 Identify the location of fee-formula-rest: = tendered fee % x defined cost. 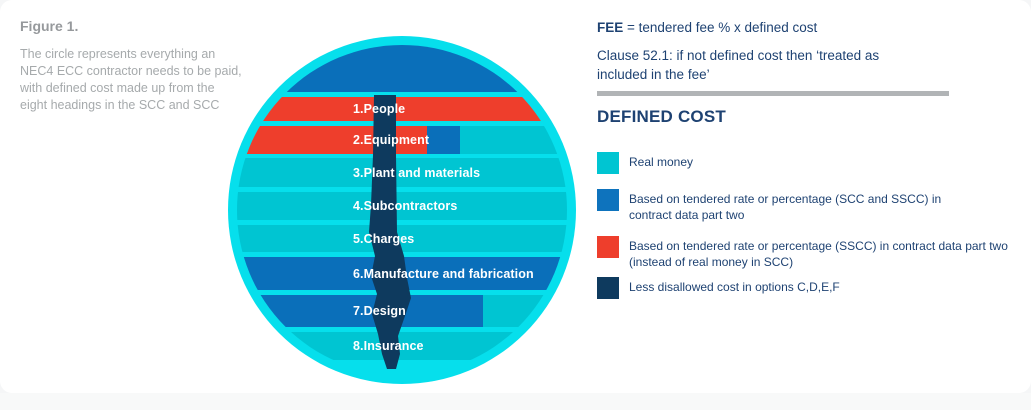
(720, 27).